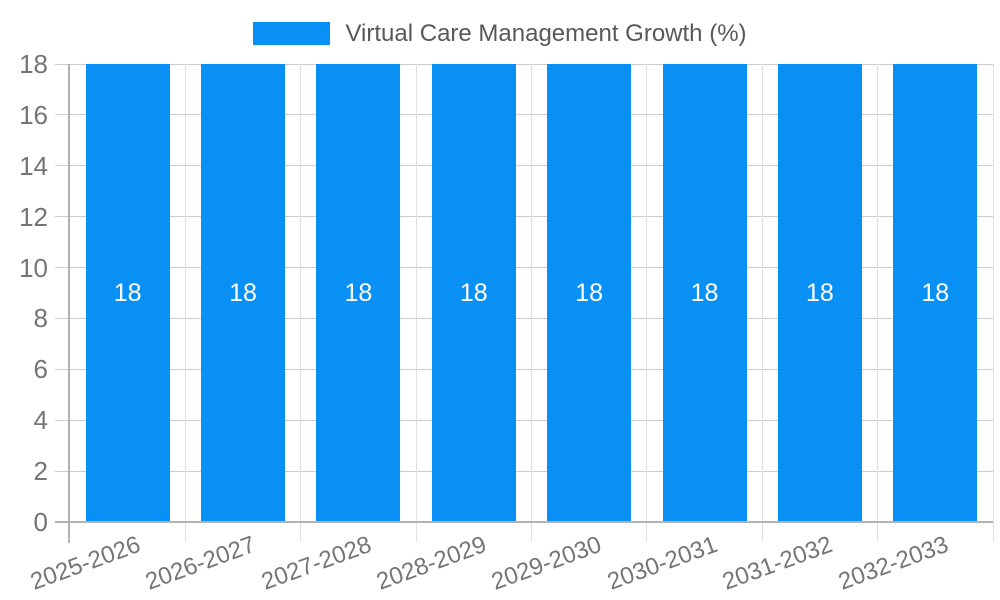 The width and height of the screenshot is (1000, 600). What do you see at coordinates (33, 165) in the screenshot?
I see `y-tick-label: 14` at bounding box center [33, 165].